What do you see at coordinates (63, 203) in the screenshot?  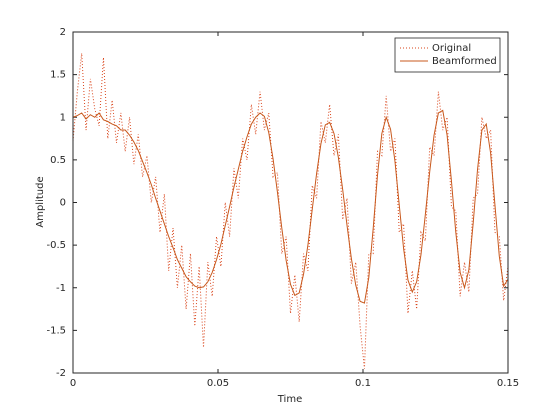 I see `y-tick-label: 0` at bounding box center [63, 203].